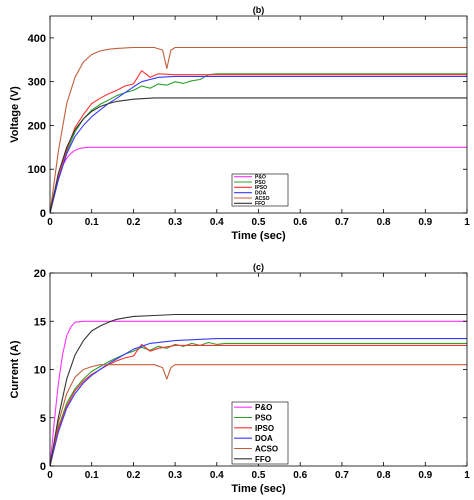 This screenshot has height=500, width=474. What do you see at coordinates (258, 267) in the screenshot?
I see `chart-title: (c)` at bounding box center [258, 267].